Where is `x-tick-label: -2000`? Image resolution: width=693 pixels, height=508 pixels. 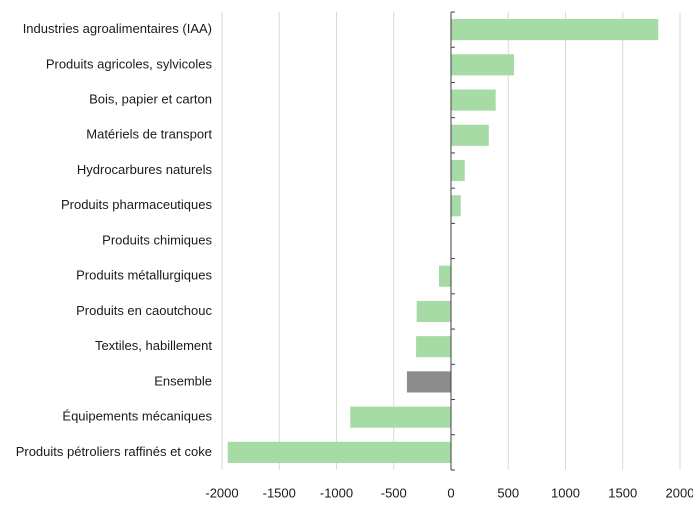 x-tick-label: -2000 is located at coordinates (221, 492).